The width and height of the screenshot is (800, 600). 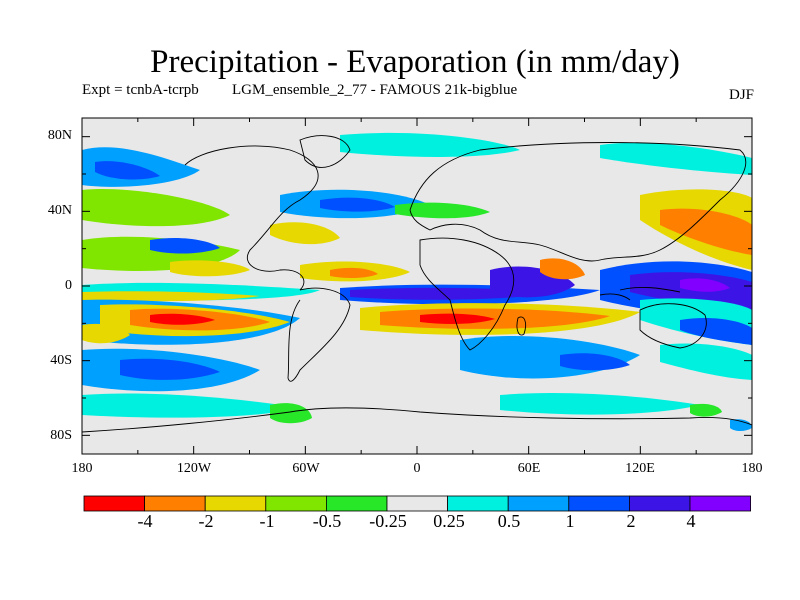 I want to click on colorbar-label: 0.5, so click(x=509, y=521).